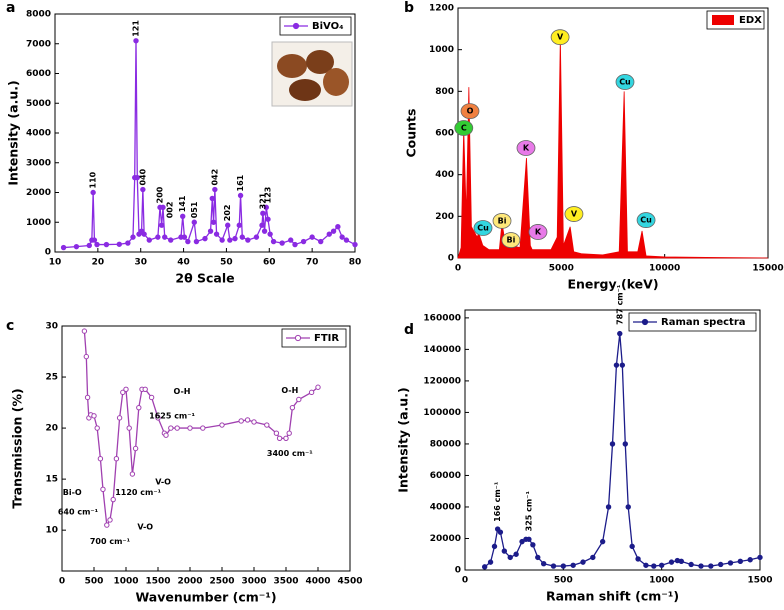 The height and width of the screenshot is (610, 784). I want to click on legend-label: Raman spectra, so click(703, 322).